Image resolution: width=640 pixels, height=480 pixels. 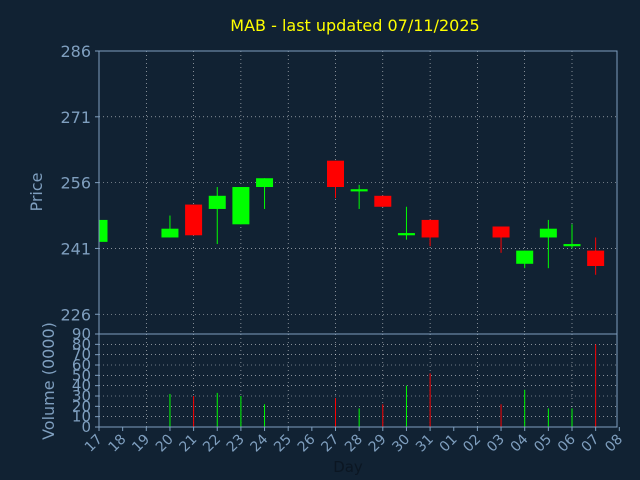 I want to click on volume-tick-label: 70, so click(x=81, y=355).